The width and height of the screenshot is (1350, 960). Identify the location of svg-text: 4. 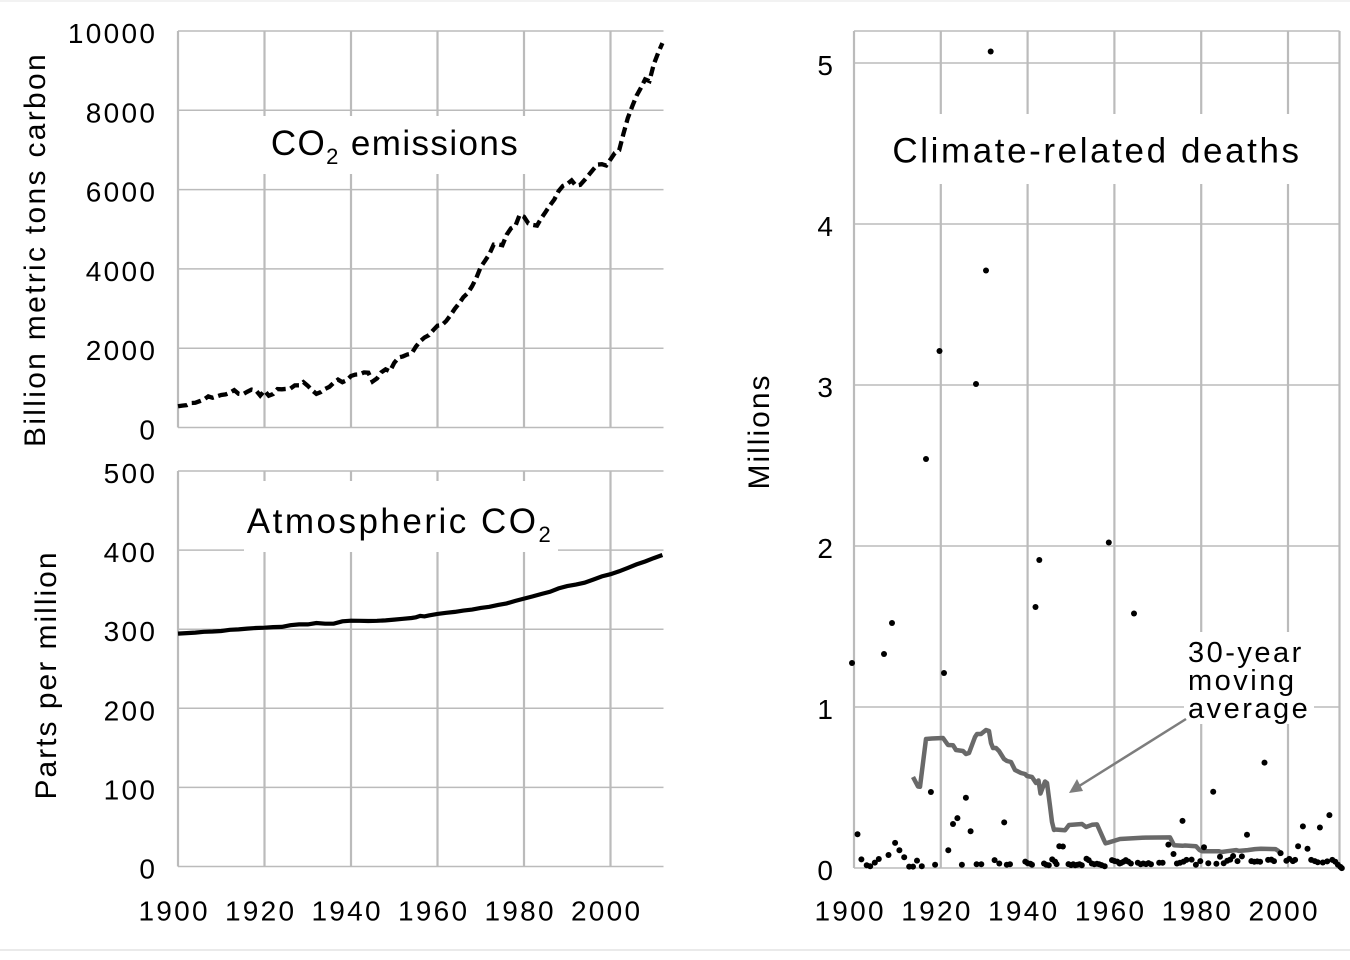
(826, 226).